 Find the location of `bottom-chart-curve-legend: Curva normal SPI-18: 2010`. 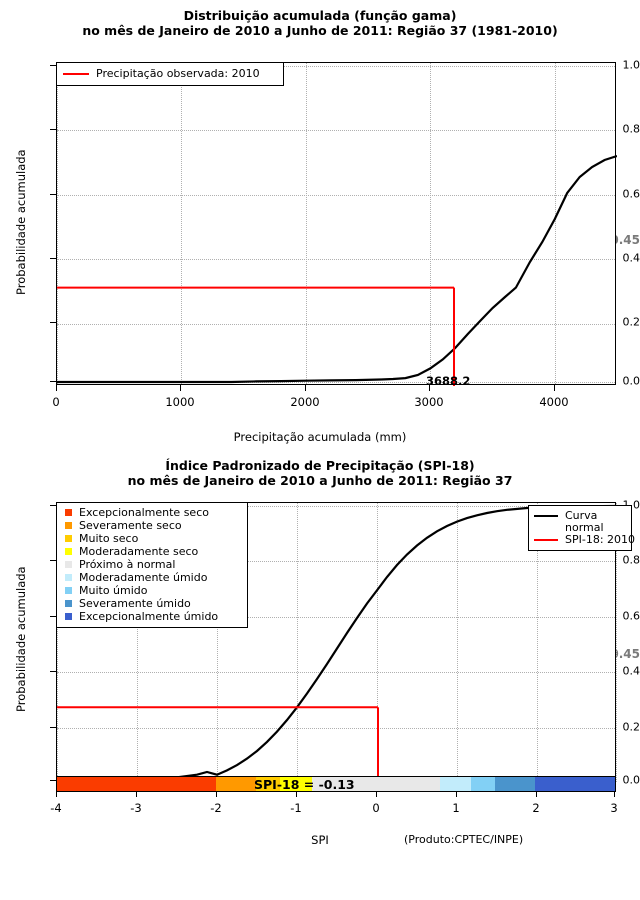

bottom-chart-curve-legend: Curva normal SPI-18: 2010 is located at coordinates (582, 528).